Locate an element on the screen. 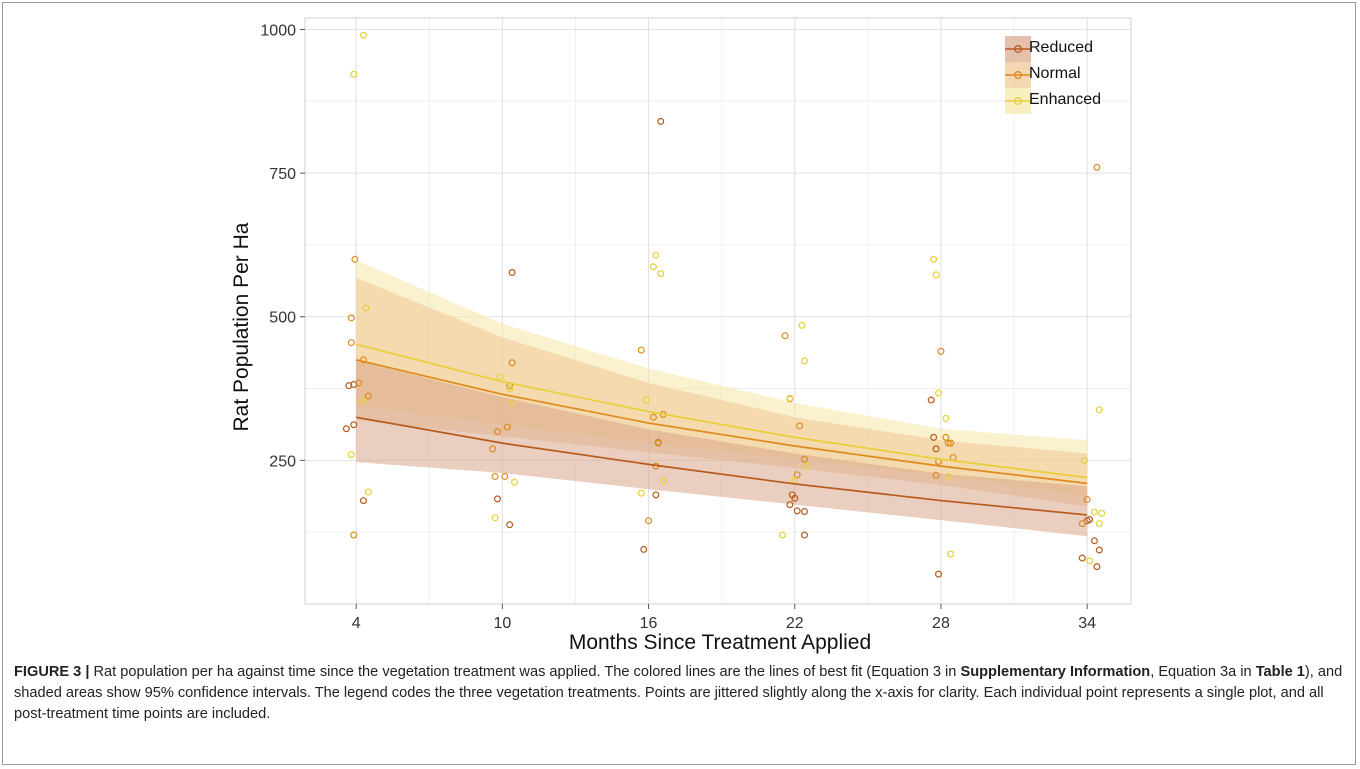 This screenshot has height=769, width=1360. x-tick-label: 34 is located at coordinates (1087, 623).